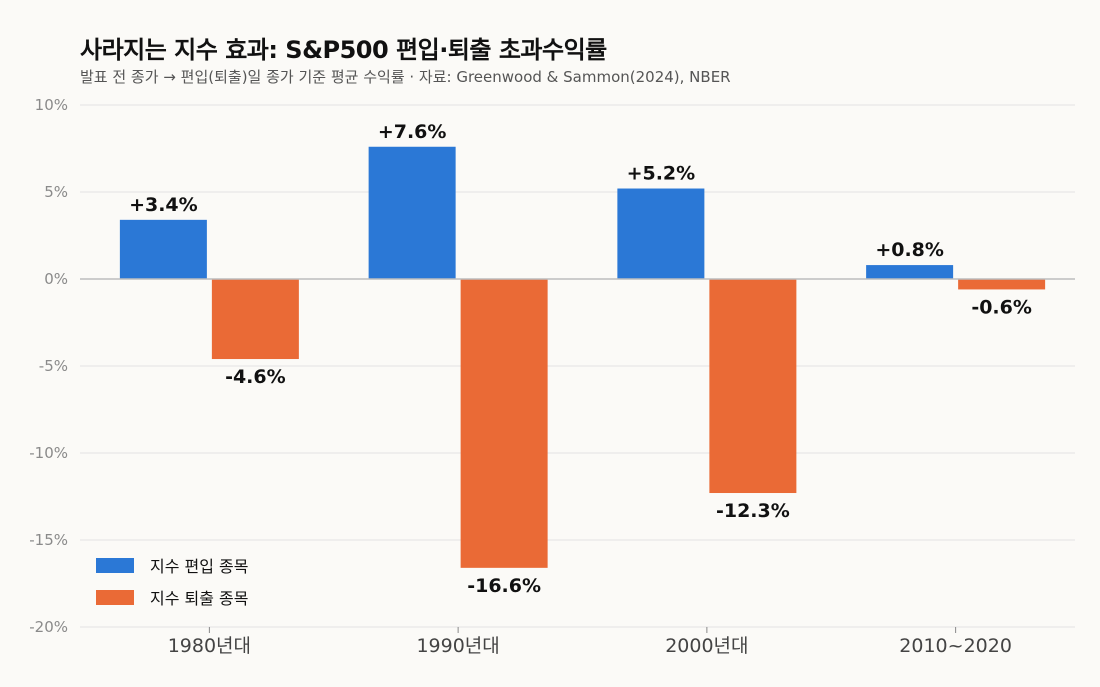 This screenshot has height=687, width=1100. Describe the element at coordinates (706, 646) in the screenshot. I see `x-tick-label: 2000년대` at that location.